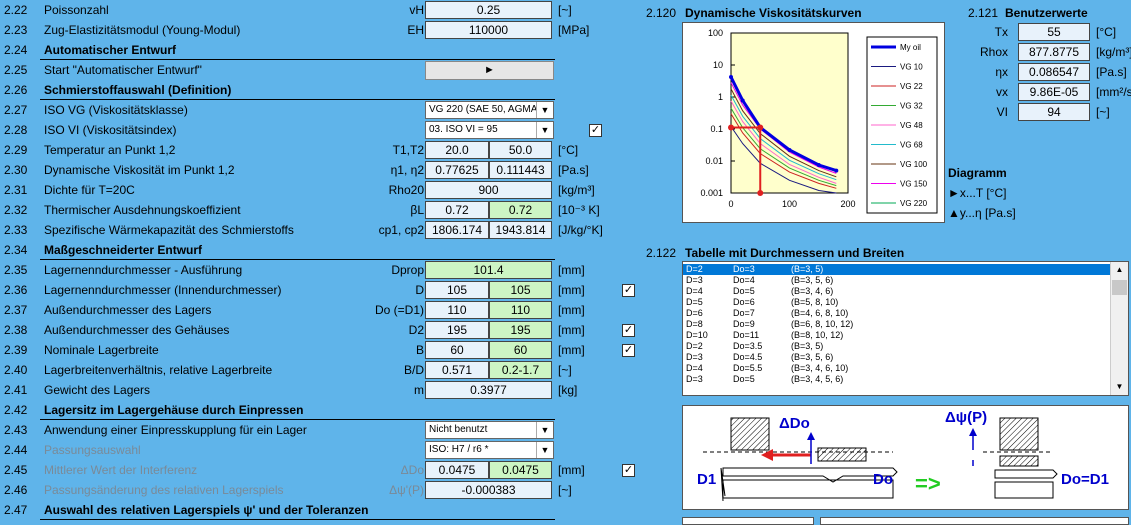 This screenshot has width=1131, height=525. I want to click on user-value-field: 55, so click(1054, 32).